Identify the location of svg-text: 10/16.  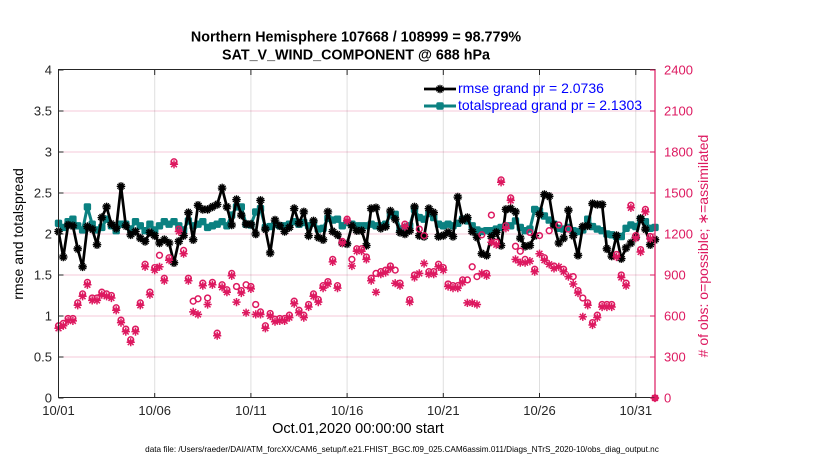
(347, 410).